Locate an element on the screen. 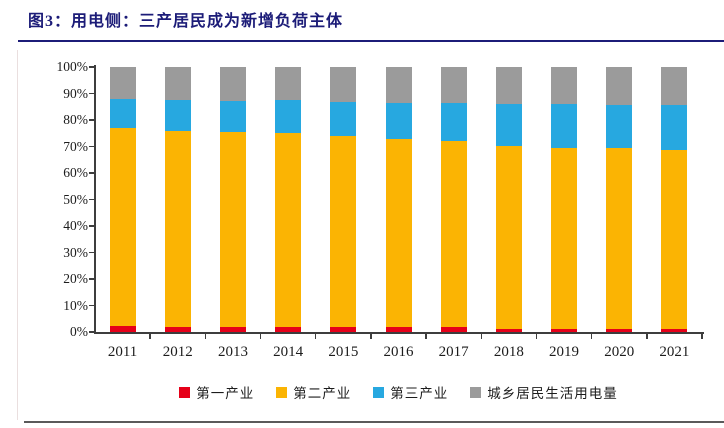  x-category-label: 2016 is located at coordinates (398, 352).